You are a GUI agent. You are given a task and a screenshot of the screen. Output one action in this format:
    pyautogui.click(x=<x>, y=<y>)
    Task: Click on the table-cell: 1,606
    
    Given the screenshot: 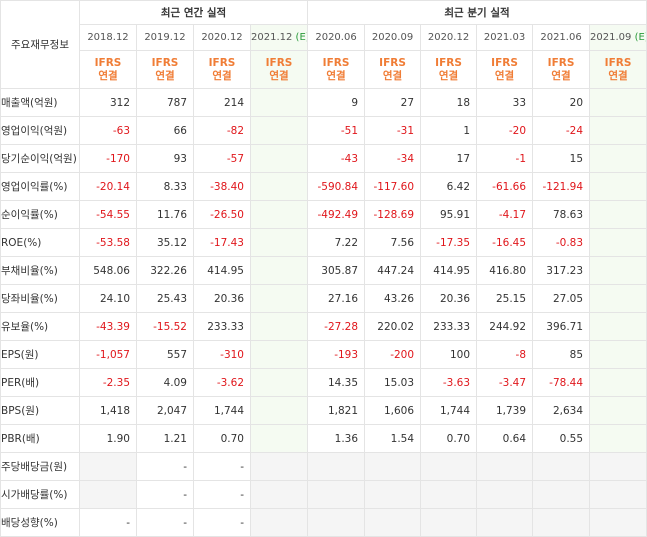 What is the action you would take?
    pyautogui.click(x=393, y=410)
    